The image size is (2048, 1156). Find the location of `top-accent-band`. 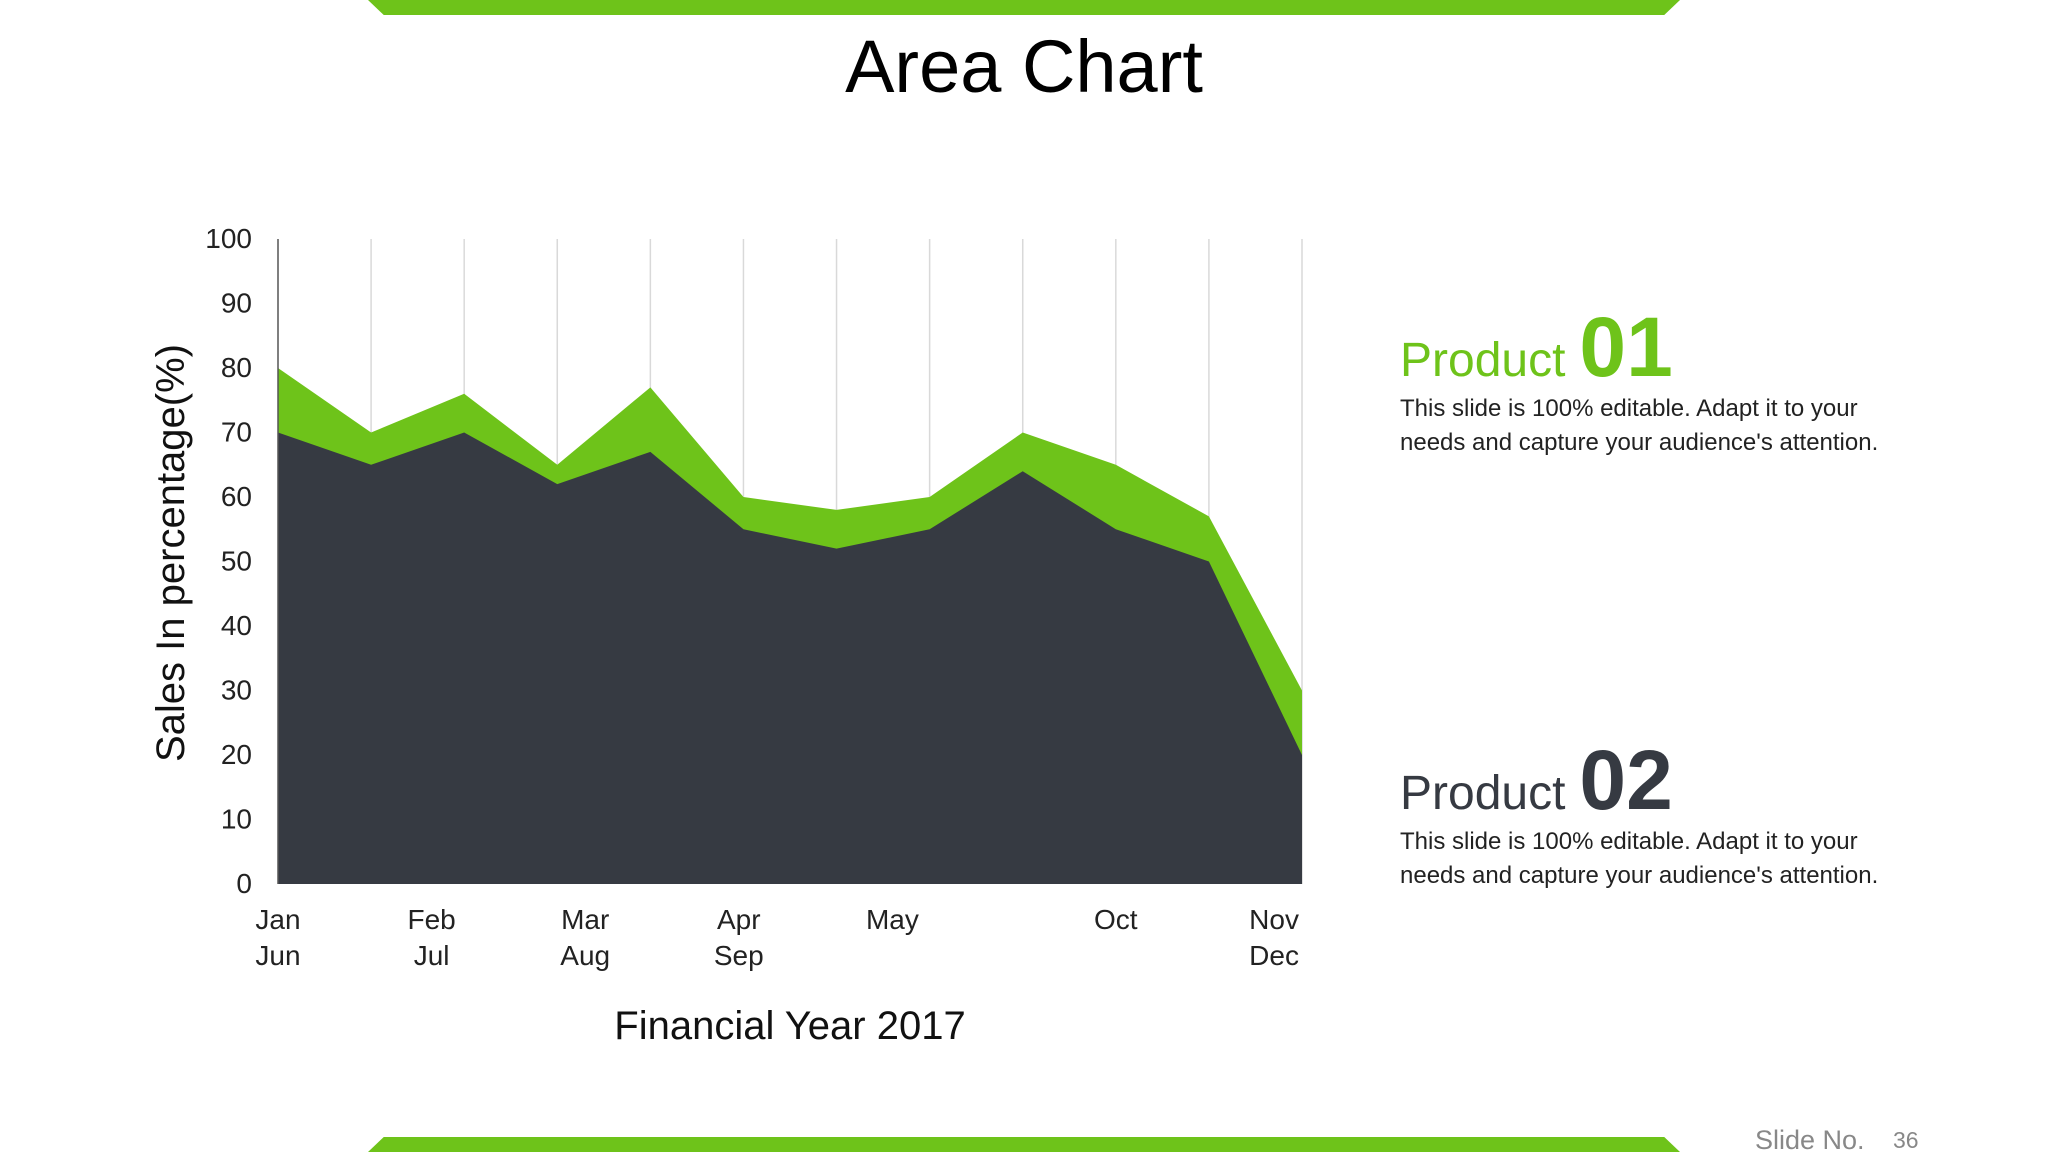

top-accent-band is located at coordinates (1024, 7).